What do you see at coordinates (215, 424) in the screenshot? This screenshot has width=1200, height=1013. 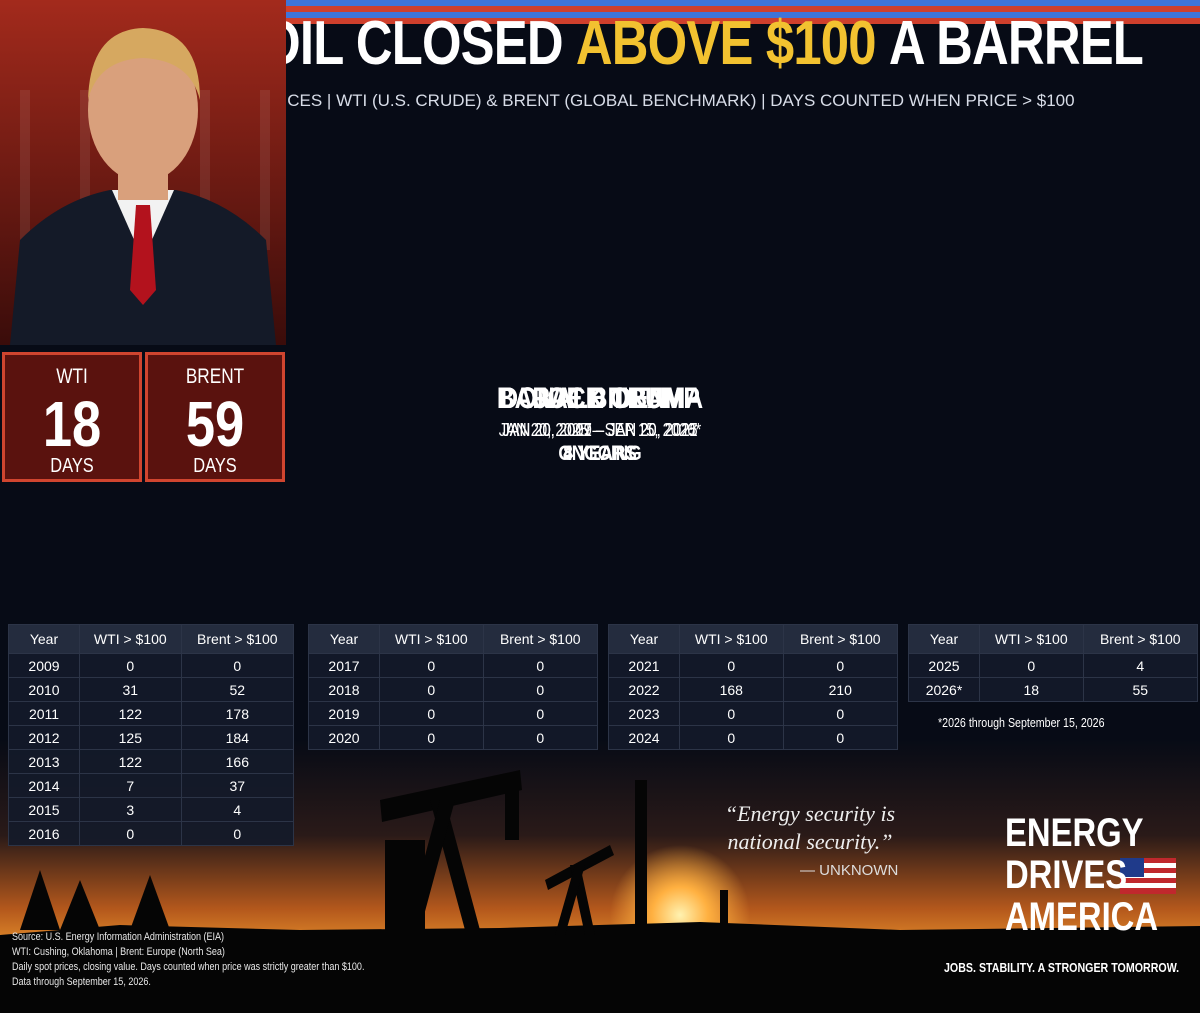 I see `metric-value: 59` at bounding box center [215, 424].